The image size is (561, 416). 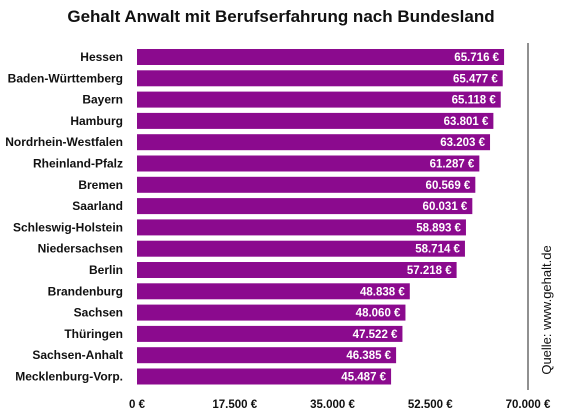 What do you see at coordinates (77, 355) in the screenshot?
I see `category-label-sachsen-anhalt: Sachsen-Anhalt` at bounding box center [77, 355].